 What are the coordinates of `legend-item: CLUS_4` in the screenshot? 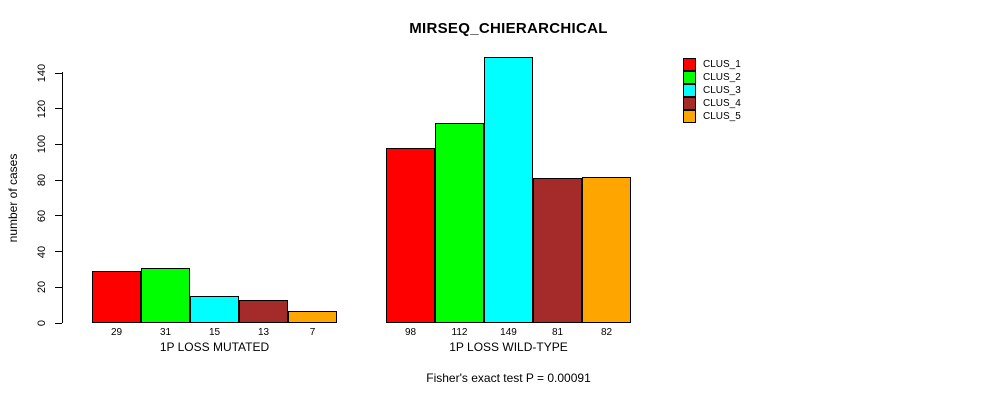 It's located at (712, 103).